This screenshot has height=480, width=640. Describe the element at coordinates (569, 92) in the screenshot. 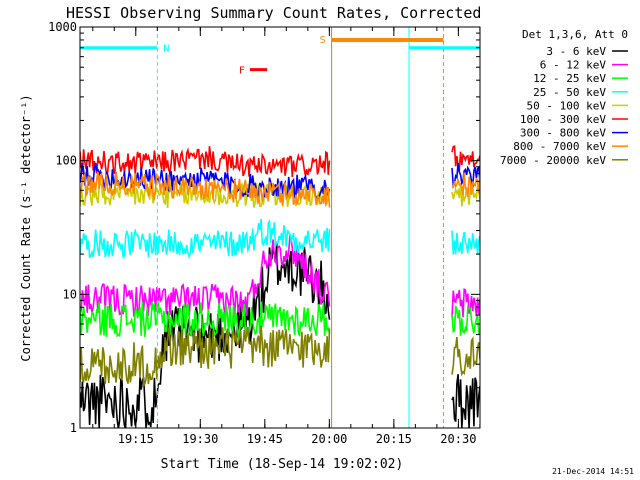

I see `legend-label-4: 25 - 50 keV` at that location.